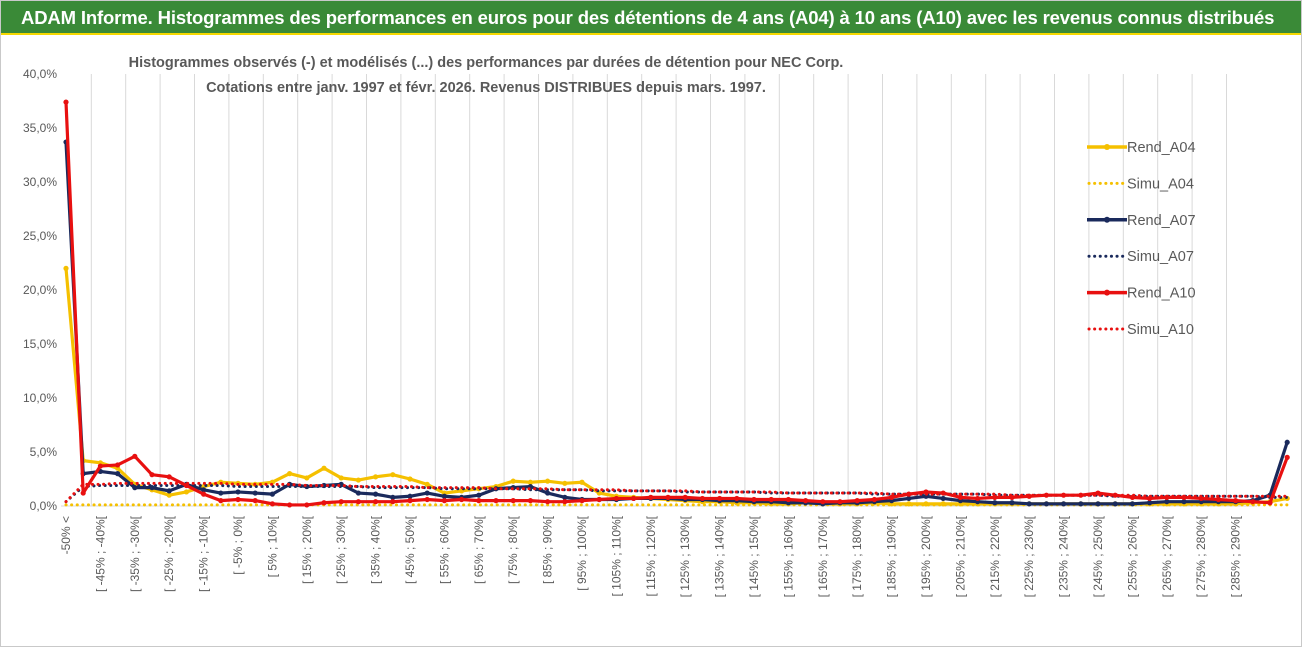  What do you see at coordinates (40, 74) in the screenshot?
I see `y-tick-label: 40,0%` at bounding box center [40, 74].